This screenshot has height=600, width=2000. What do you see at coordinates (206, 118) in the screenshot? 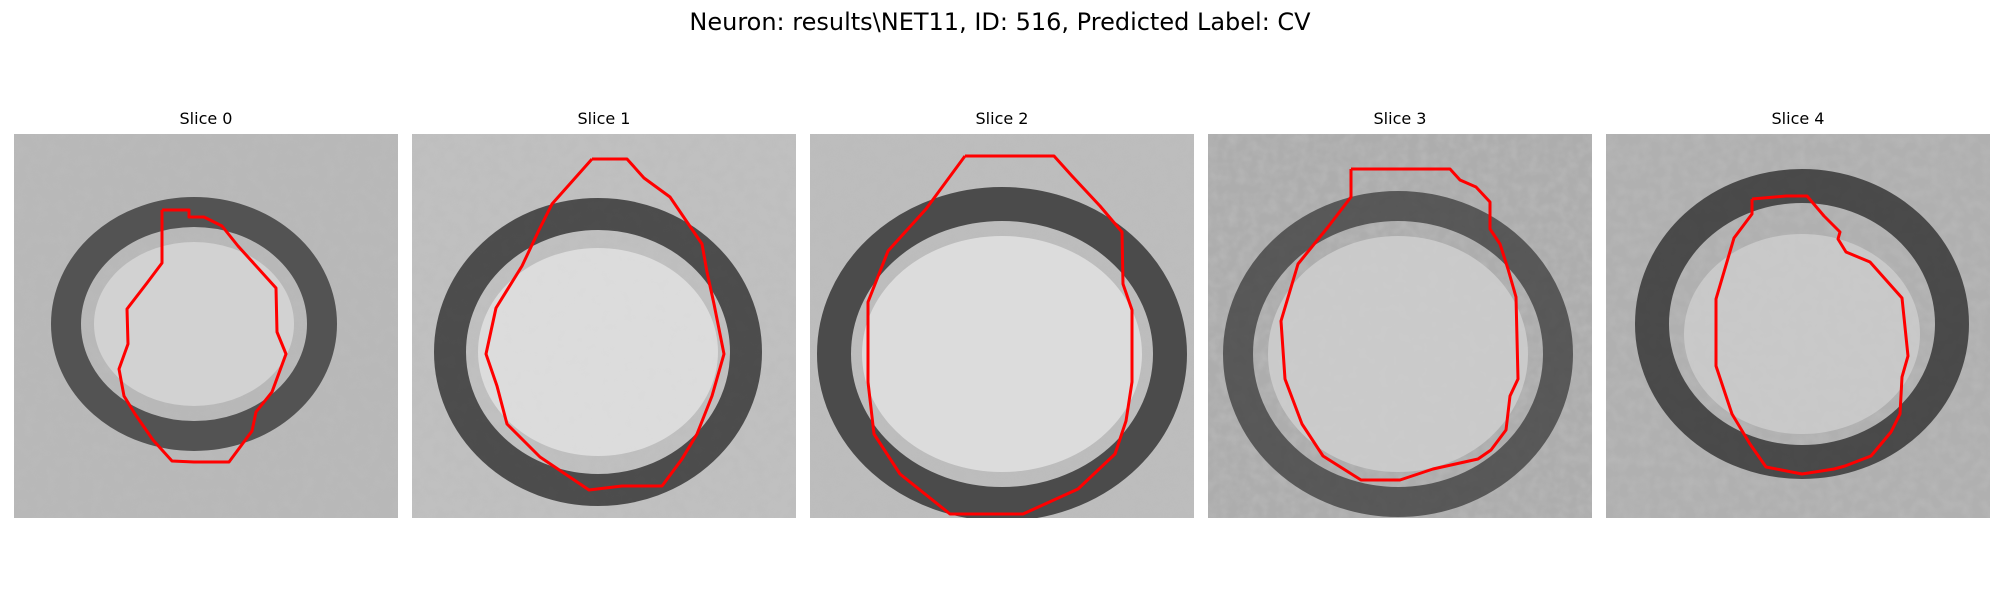
I see `slice-title: Slice 0` at bounding box center [206, 118].